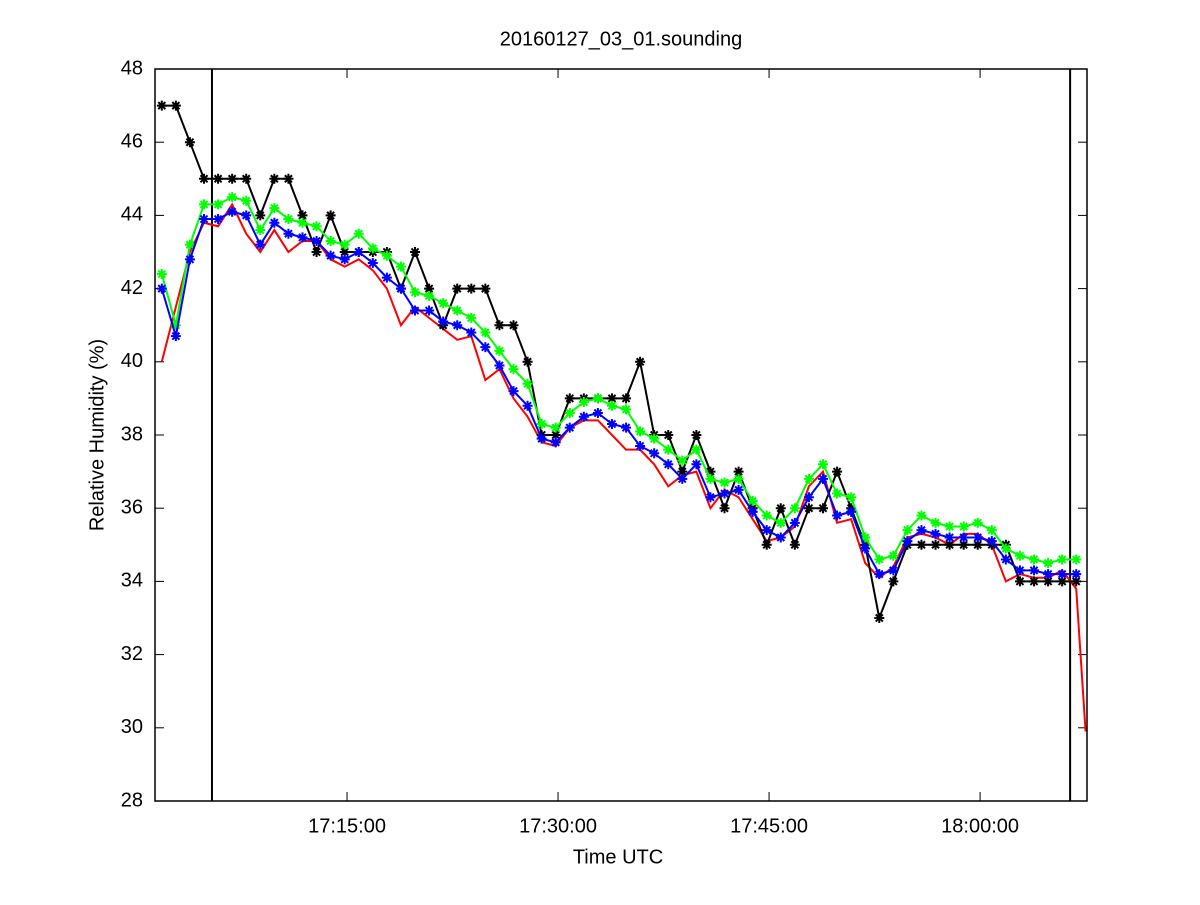 The height and width of the screenshot is (905, 1200). Describe the element at coordinates (132, 581) in the screenshot. I see `y-tick-label: 34` at that location.